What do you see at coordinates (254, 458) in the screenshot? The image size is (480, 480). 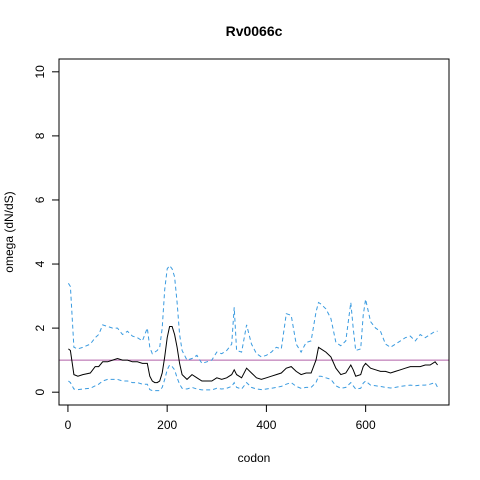 I see `x-axis-label: codon` at bounding box center [254, 458].